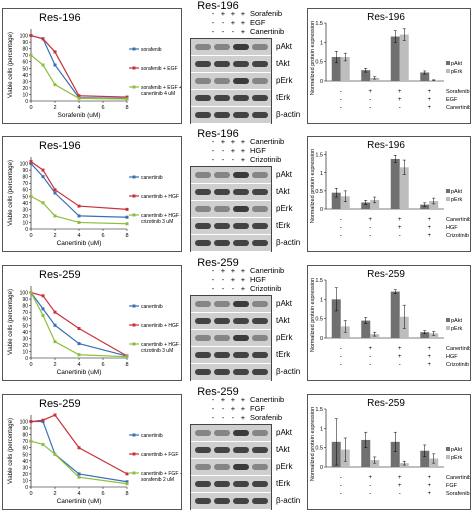  I want to click on x-tick-label: 4, so click(78, 365).